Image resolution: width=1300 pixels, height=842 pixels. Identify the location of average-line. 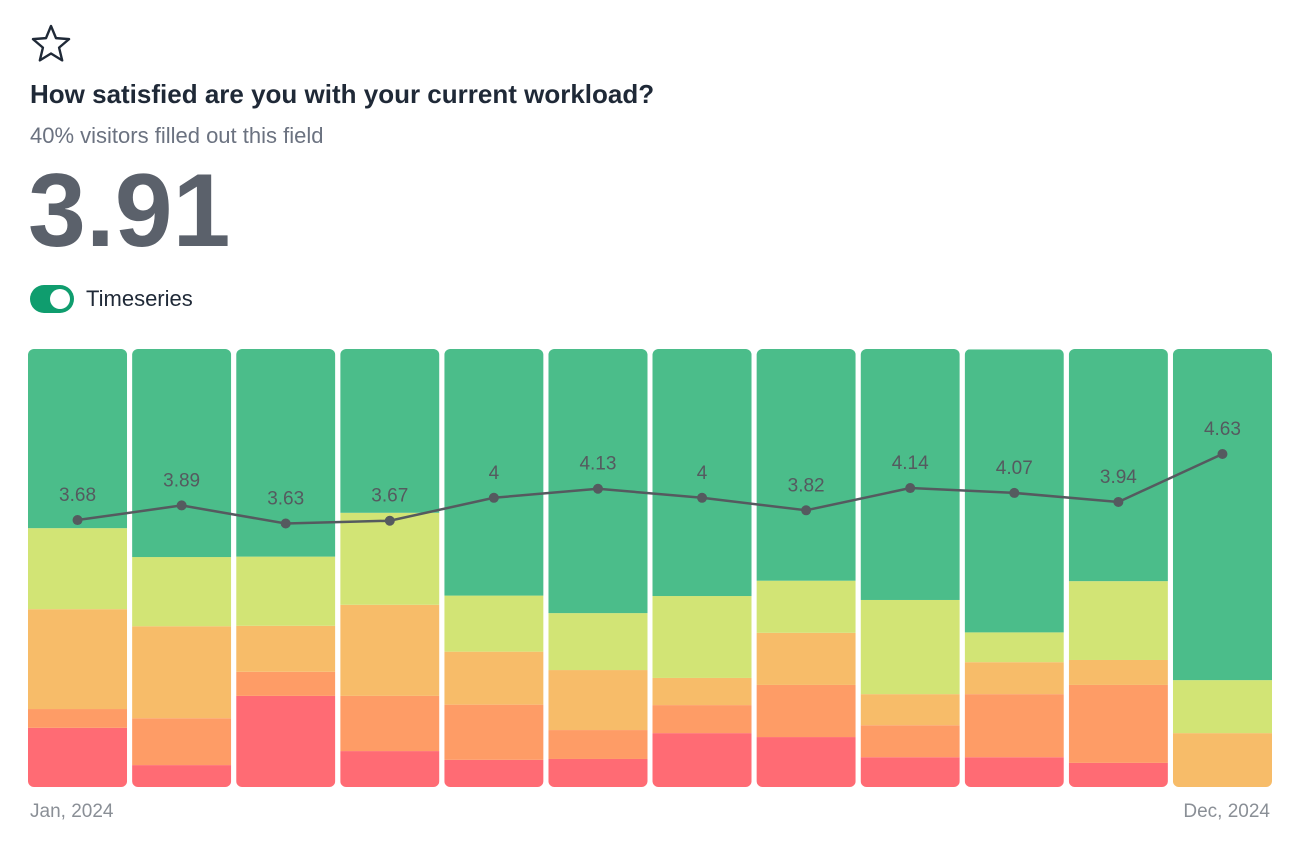
(650, 488).